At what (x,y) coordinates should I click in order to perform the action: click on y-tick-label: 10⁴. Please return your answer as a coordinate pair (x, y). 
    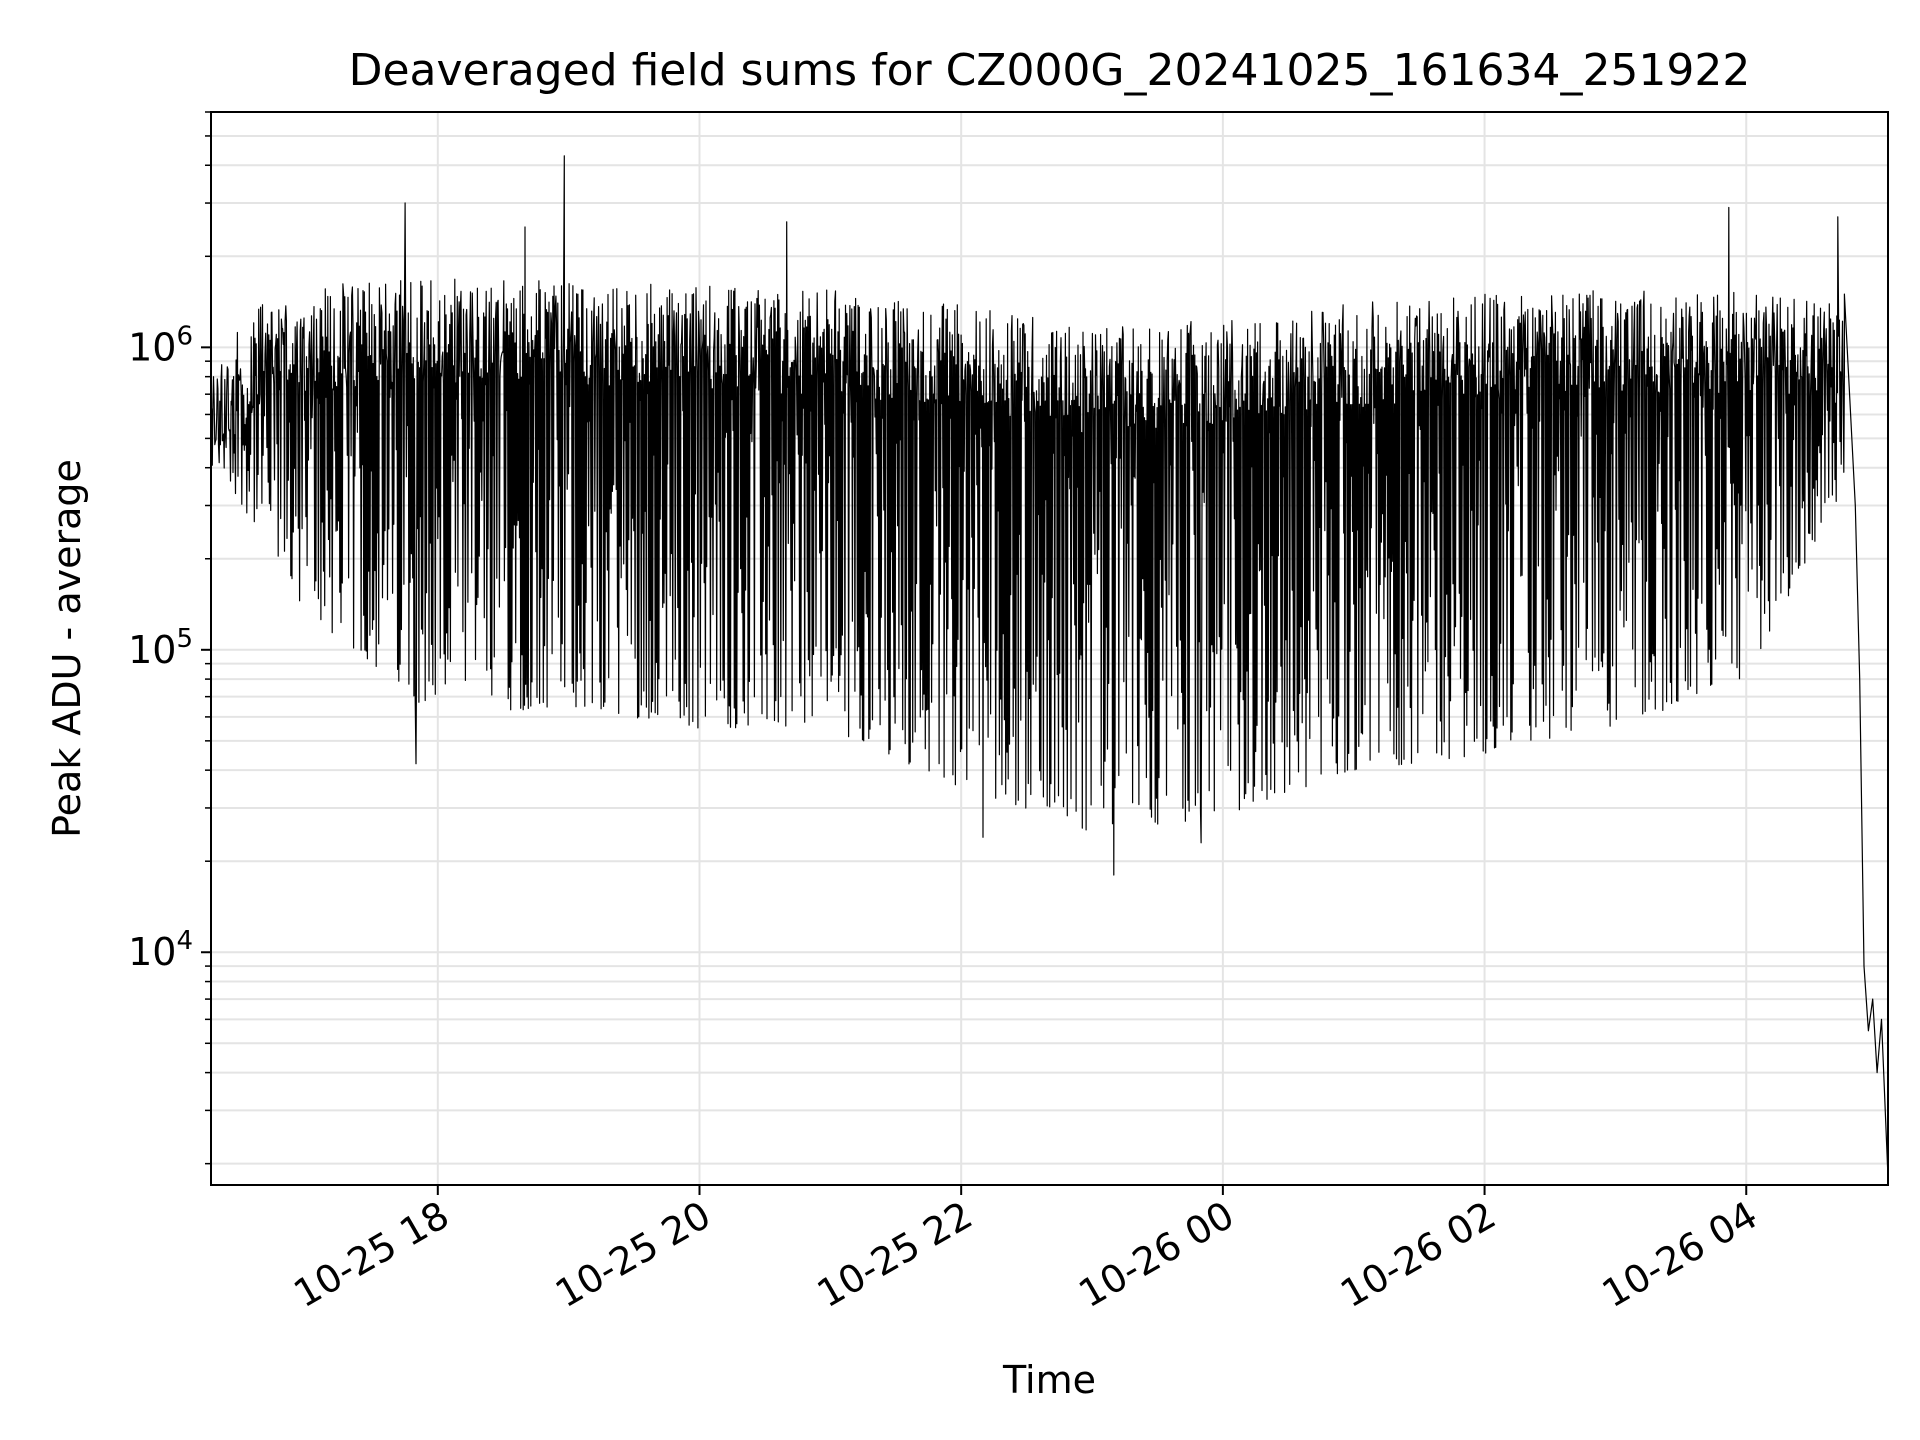
    Looking at the image, I should click on (160, 950).